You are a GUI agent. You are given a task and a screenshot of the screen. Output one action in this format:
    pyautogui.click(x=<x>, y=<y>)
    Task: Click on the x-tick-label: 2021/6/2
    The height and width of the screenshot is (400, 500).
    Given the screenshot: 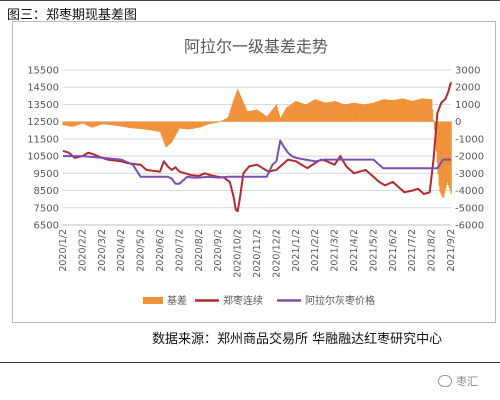 What is the action you would take?
    pyautogui.click(x=393, y=250)
    